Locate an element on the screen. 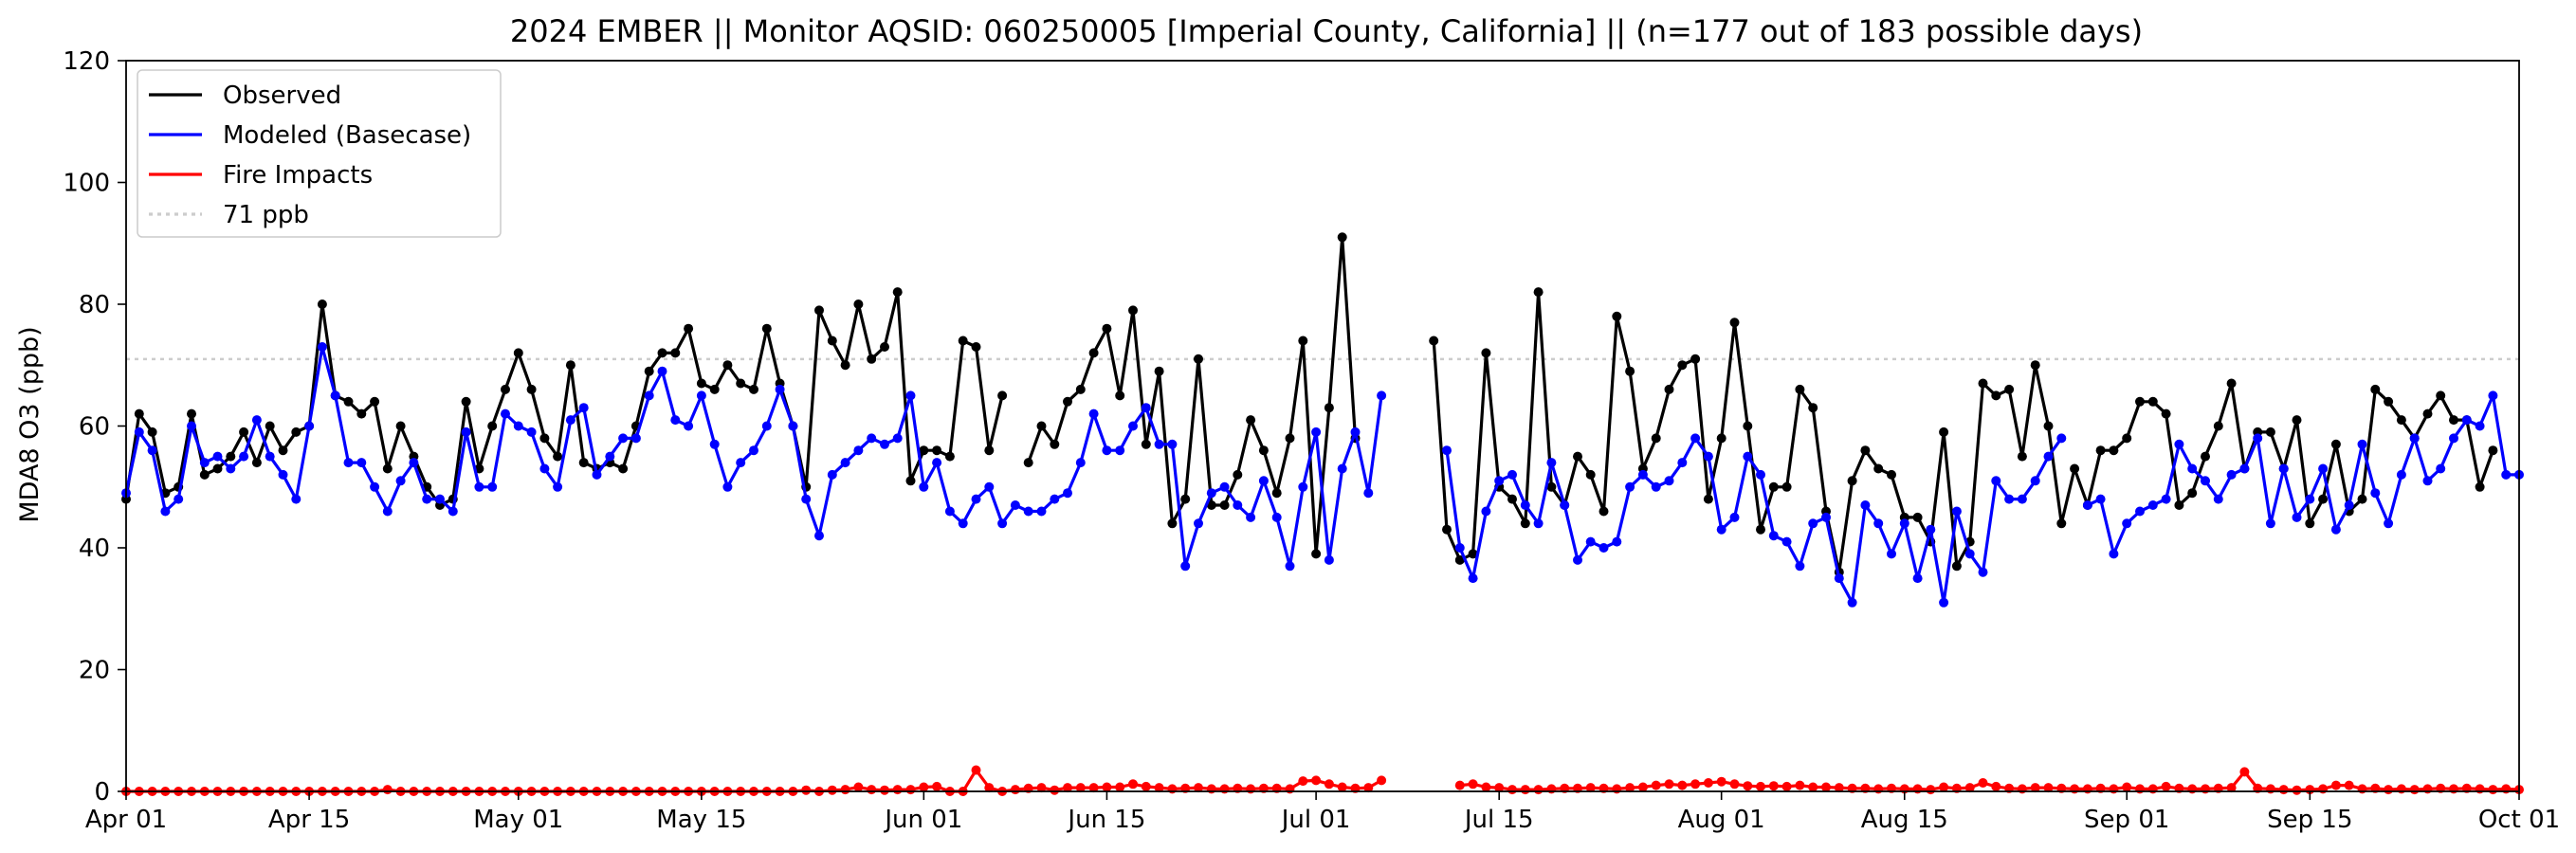 Image resolution: width=2576 pixels, height=853 pixels. y-tick-label: 20 is located at coordinates (94, 671).